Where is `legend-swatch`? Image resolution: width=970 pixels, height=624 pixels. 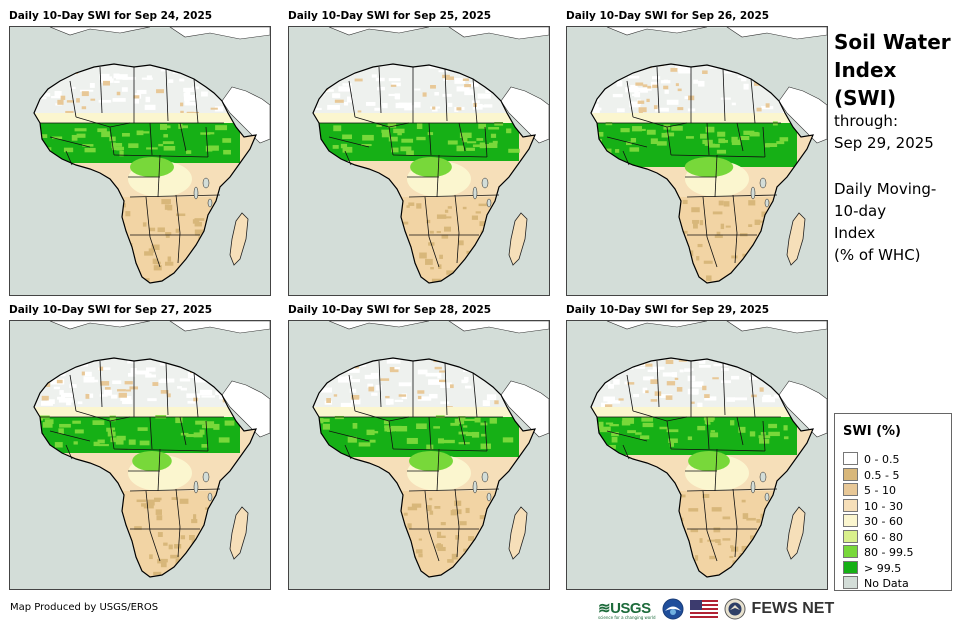 legend-swatch is located at coordinates (850, 520).